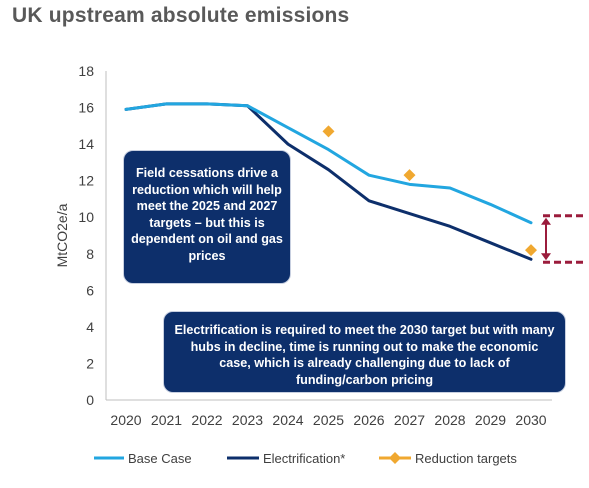 The height and width of the screenshot is (488, 589). I want to click on y-tick-label: 2, so click(90, 363).